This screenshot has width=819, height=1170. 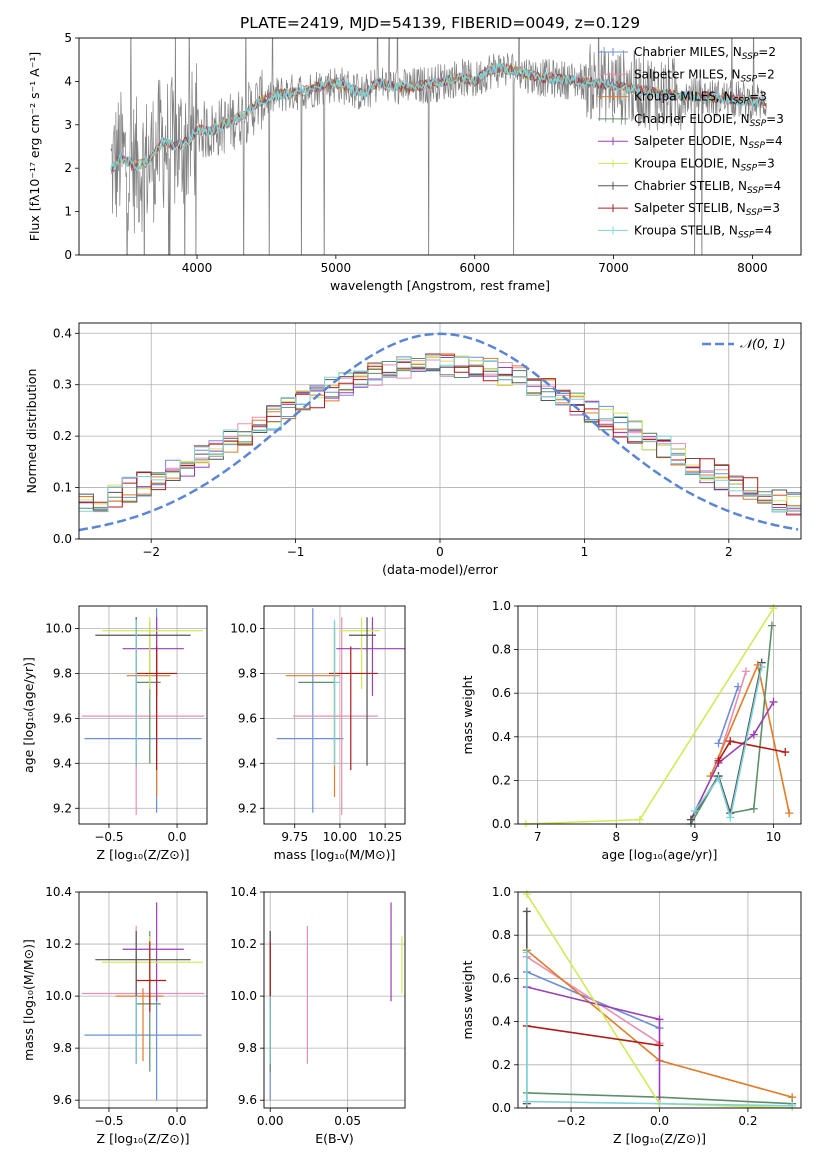 I want to click on y-tick-label: 0.2, so click(x=501, y=1065).